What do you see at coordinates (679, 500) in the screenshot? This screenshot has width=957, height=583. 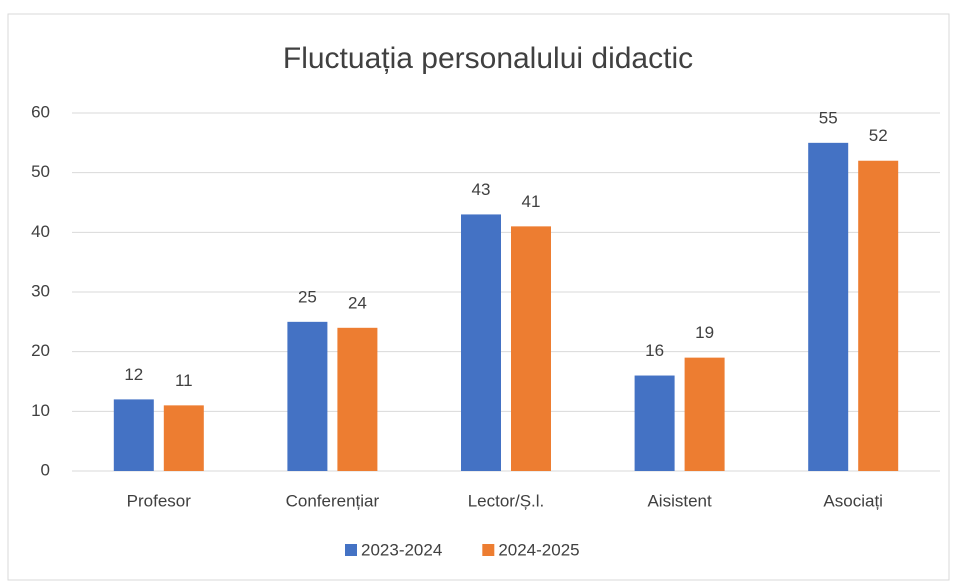 I see `x-tick-label: Aisistent` at bounding box center [679, 500].